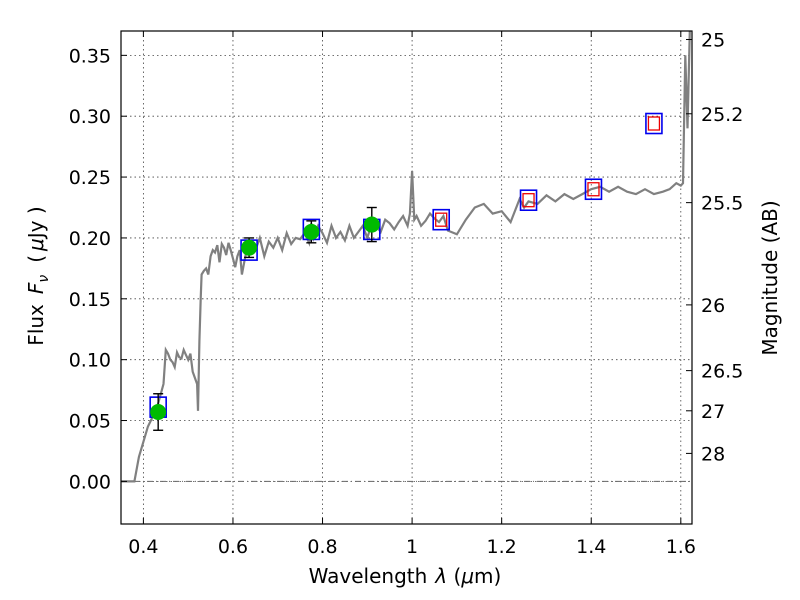 Image resolution: width=800 pixels, height=600 pixels. I want to click on x-axis-label-word: Wavelength, so click(368, 576).